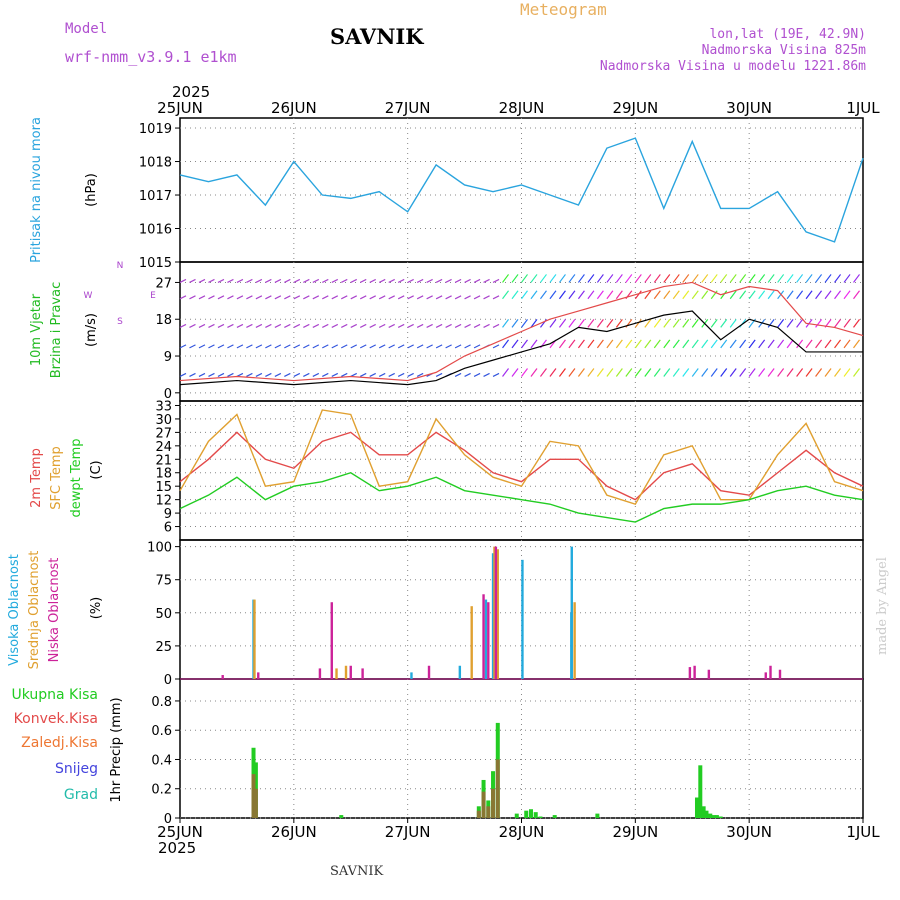 This screenshot has width=900, height=900. I want to click on temp-ylabel-3: dewpt Temp, so click(76, 477).